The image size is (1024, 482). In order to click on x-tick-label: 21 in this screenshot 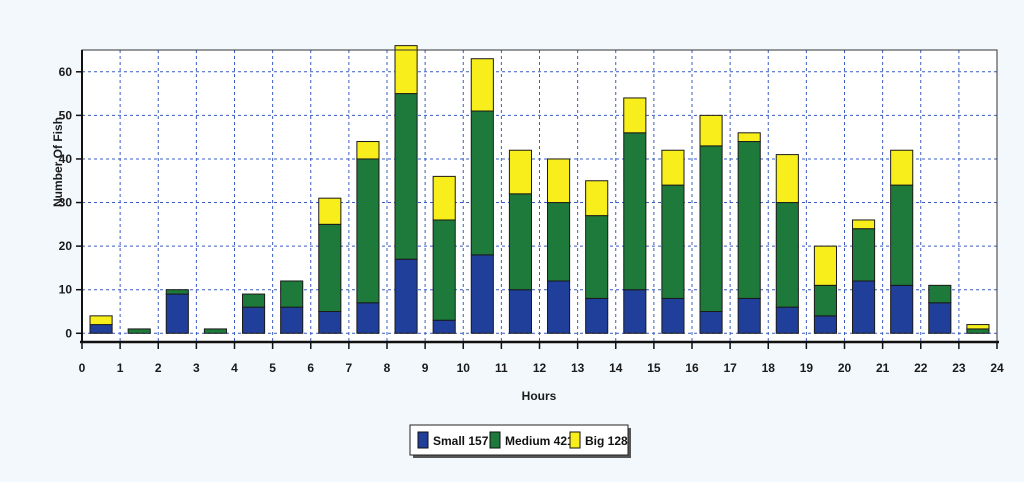, I will do `click(883, 368)`.